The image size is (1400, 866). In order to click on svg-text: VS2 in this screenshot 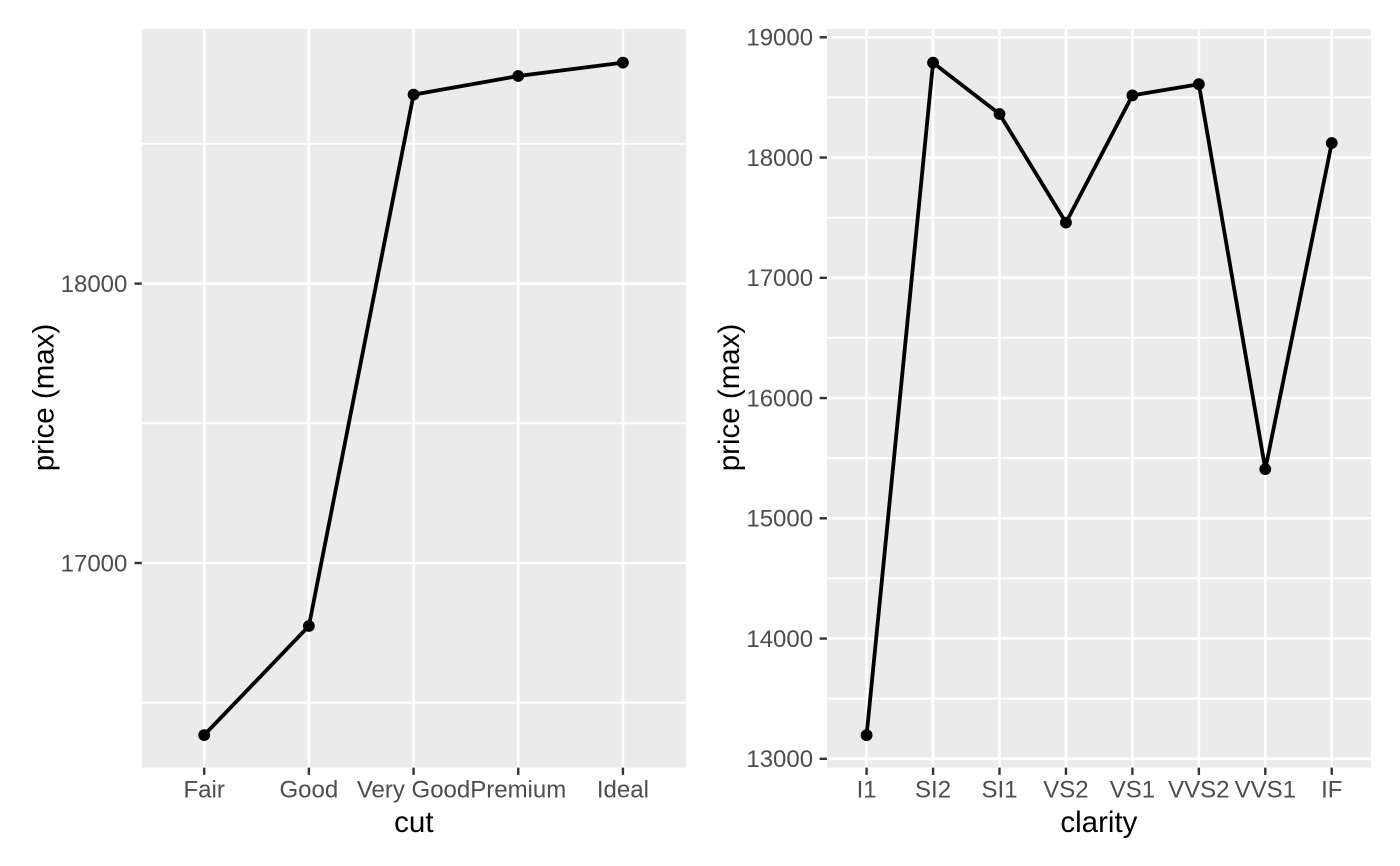, I will do `click(1065, 790)`.